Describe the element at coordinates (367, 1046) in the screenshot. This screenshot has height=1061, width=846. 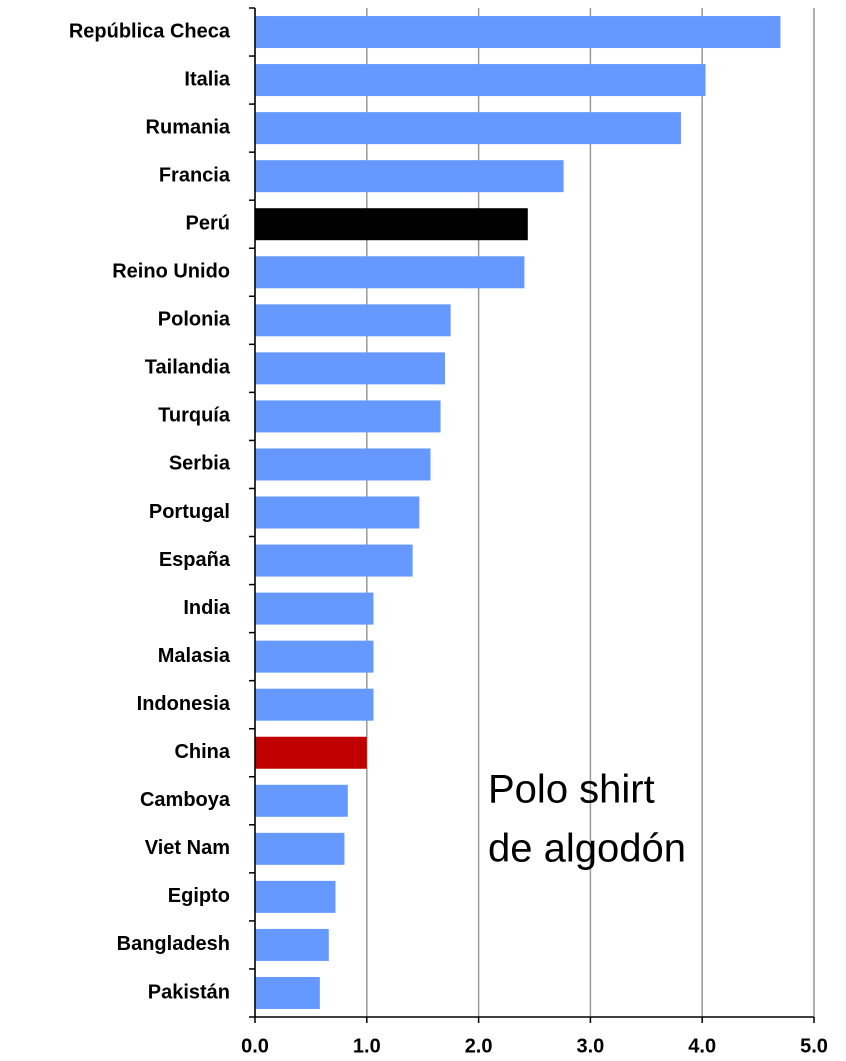
I see `x-tick-label: 1.0` at that location.